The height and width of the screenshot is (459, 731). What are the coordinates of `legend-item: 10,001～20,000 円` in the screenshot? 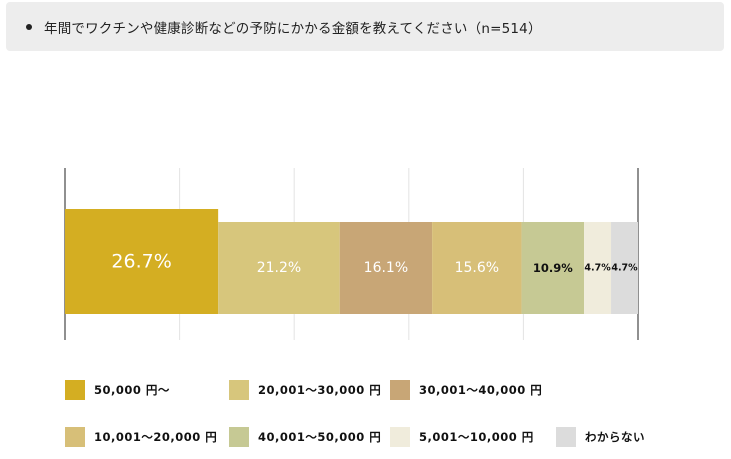 It's located at (141, 437).